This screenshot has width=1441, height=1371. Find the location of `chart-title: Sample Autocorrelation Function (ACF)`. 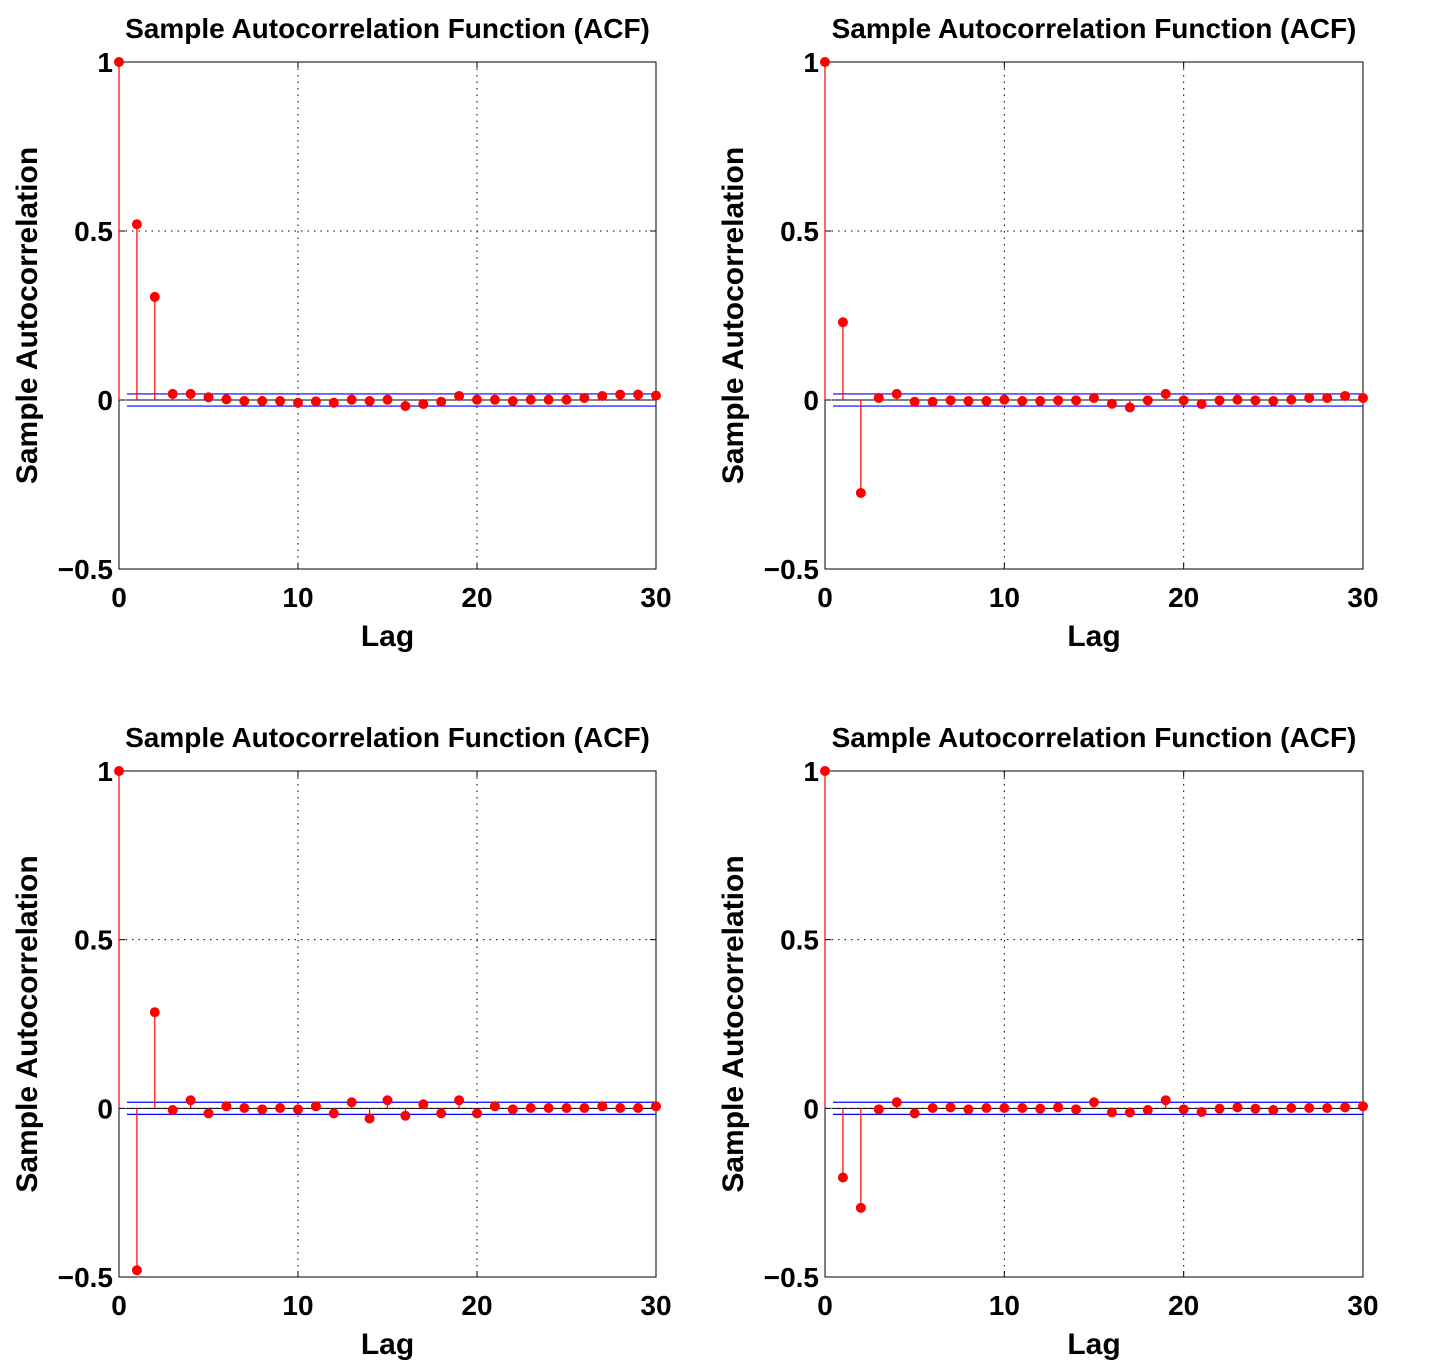

chart-title: Sample Autocorrelation Function (ACF) is located at coordinates (1094, 737).